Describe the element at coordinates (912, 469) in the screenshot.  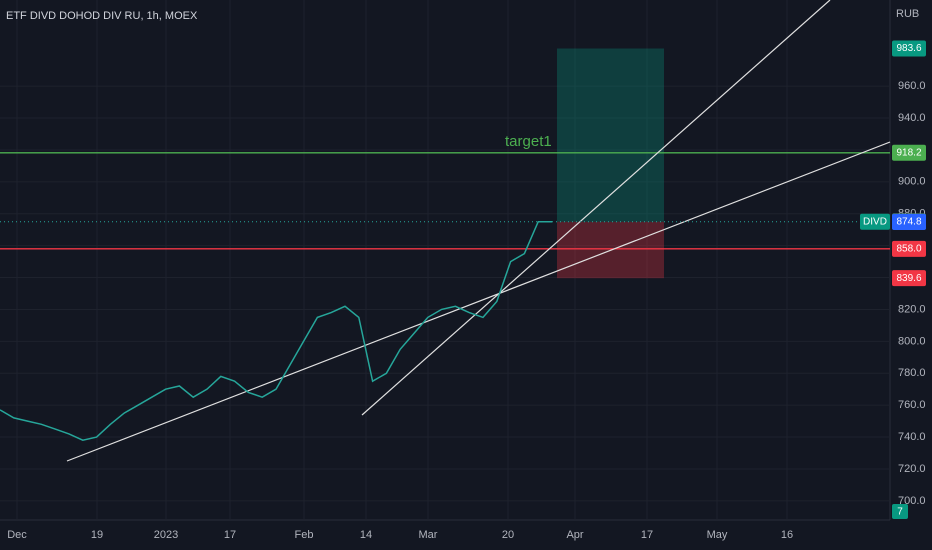
I see `y-tick-label: 720.0` at that location.